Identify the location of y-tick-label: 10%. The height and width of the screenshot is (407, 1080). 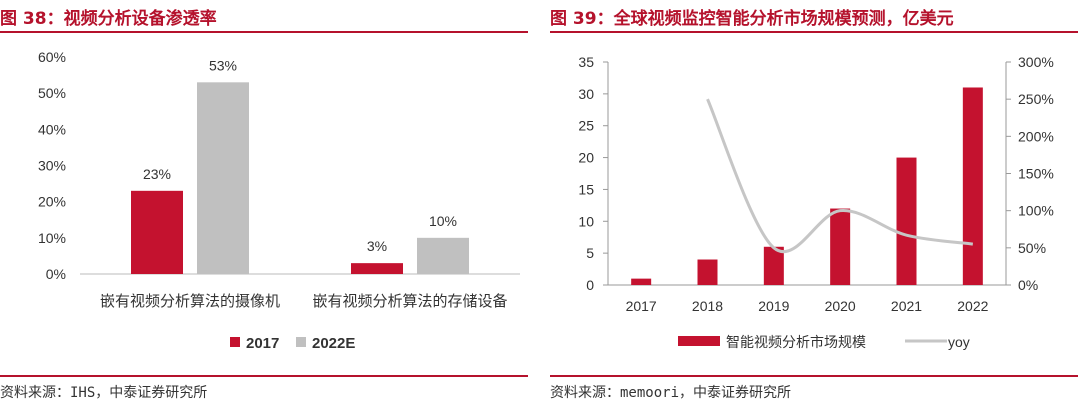
(52, 238).